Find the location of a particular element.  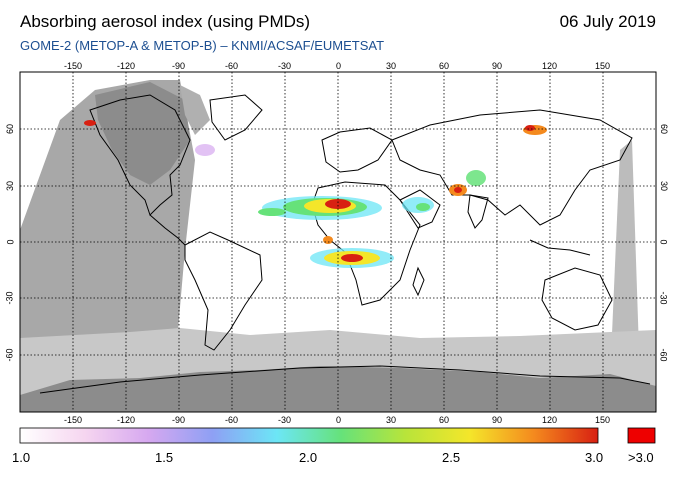

colorbar-overflow-swatch is located at coordinates (641, 435).